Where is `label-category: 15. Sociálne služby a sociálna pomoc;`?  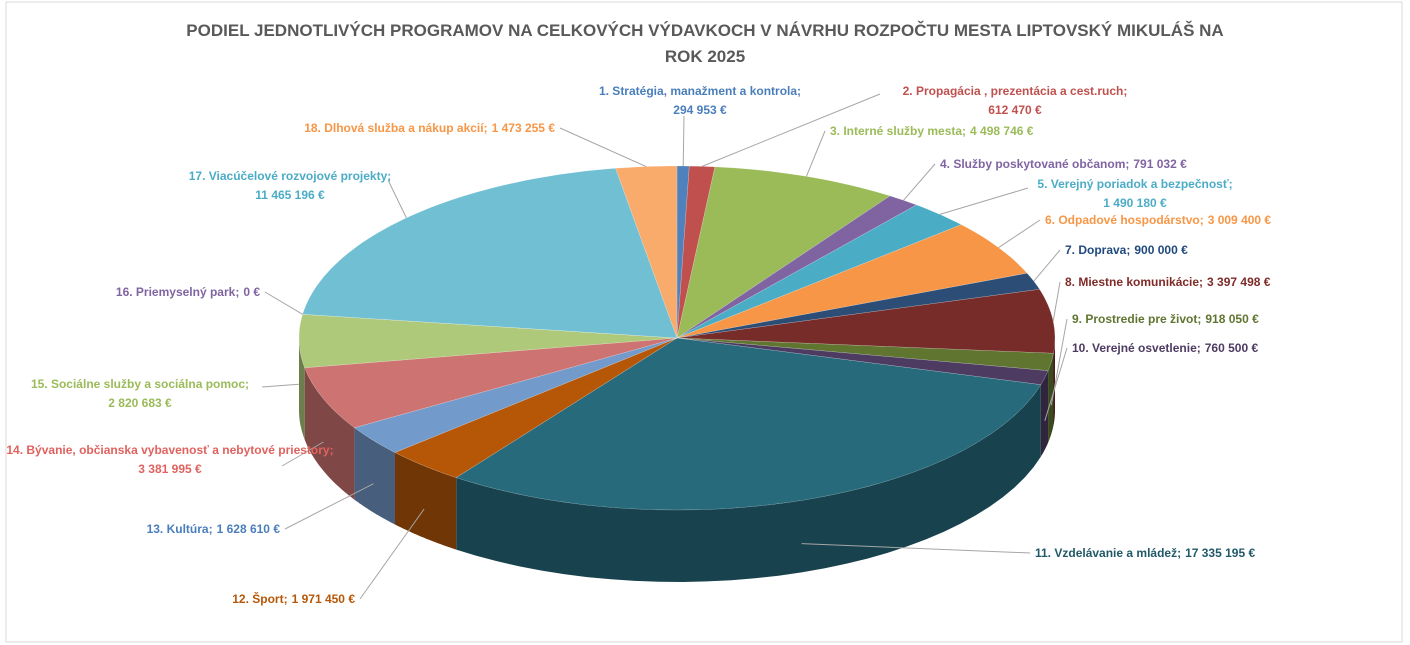
label-category: 15. Sociálne služby a sociálna pomoc; is located at coordinates (140, 384).